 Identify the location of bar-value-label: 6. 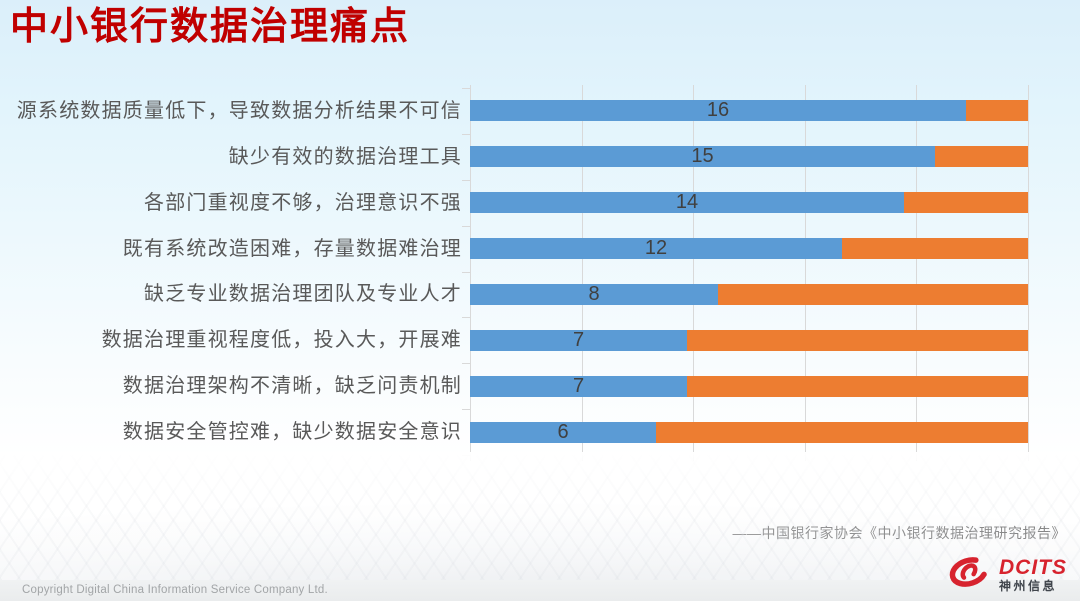
(563, 432).